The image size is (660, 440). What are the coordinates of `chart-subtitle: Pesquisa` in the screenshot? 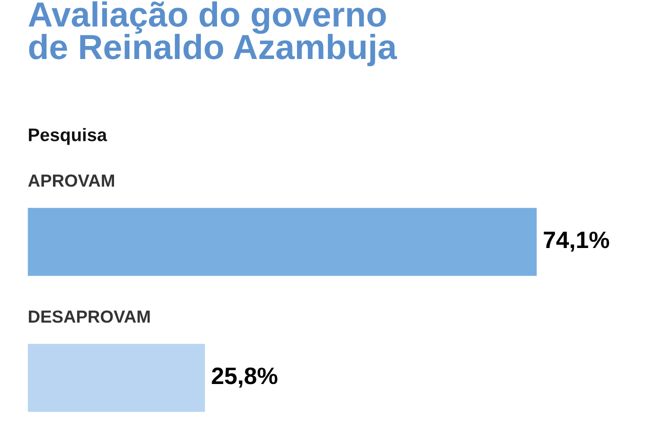 It's located at (68, 136).